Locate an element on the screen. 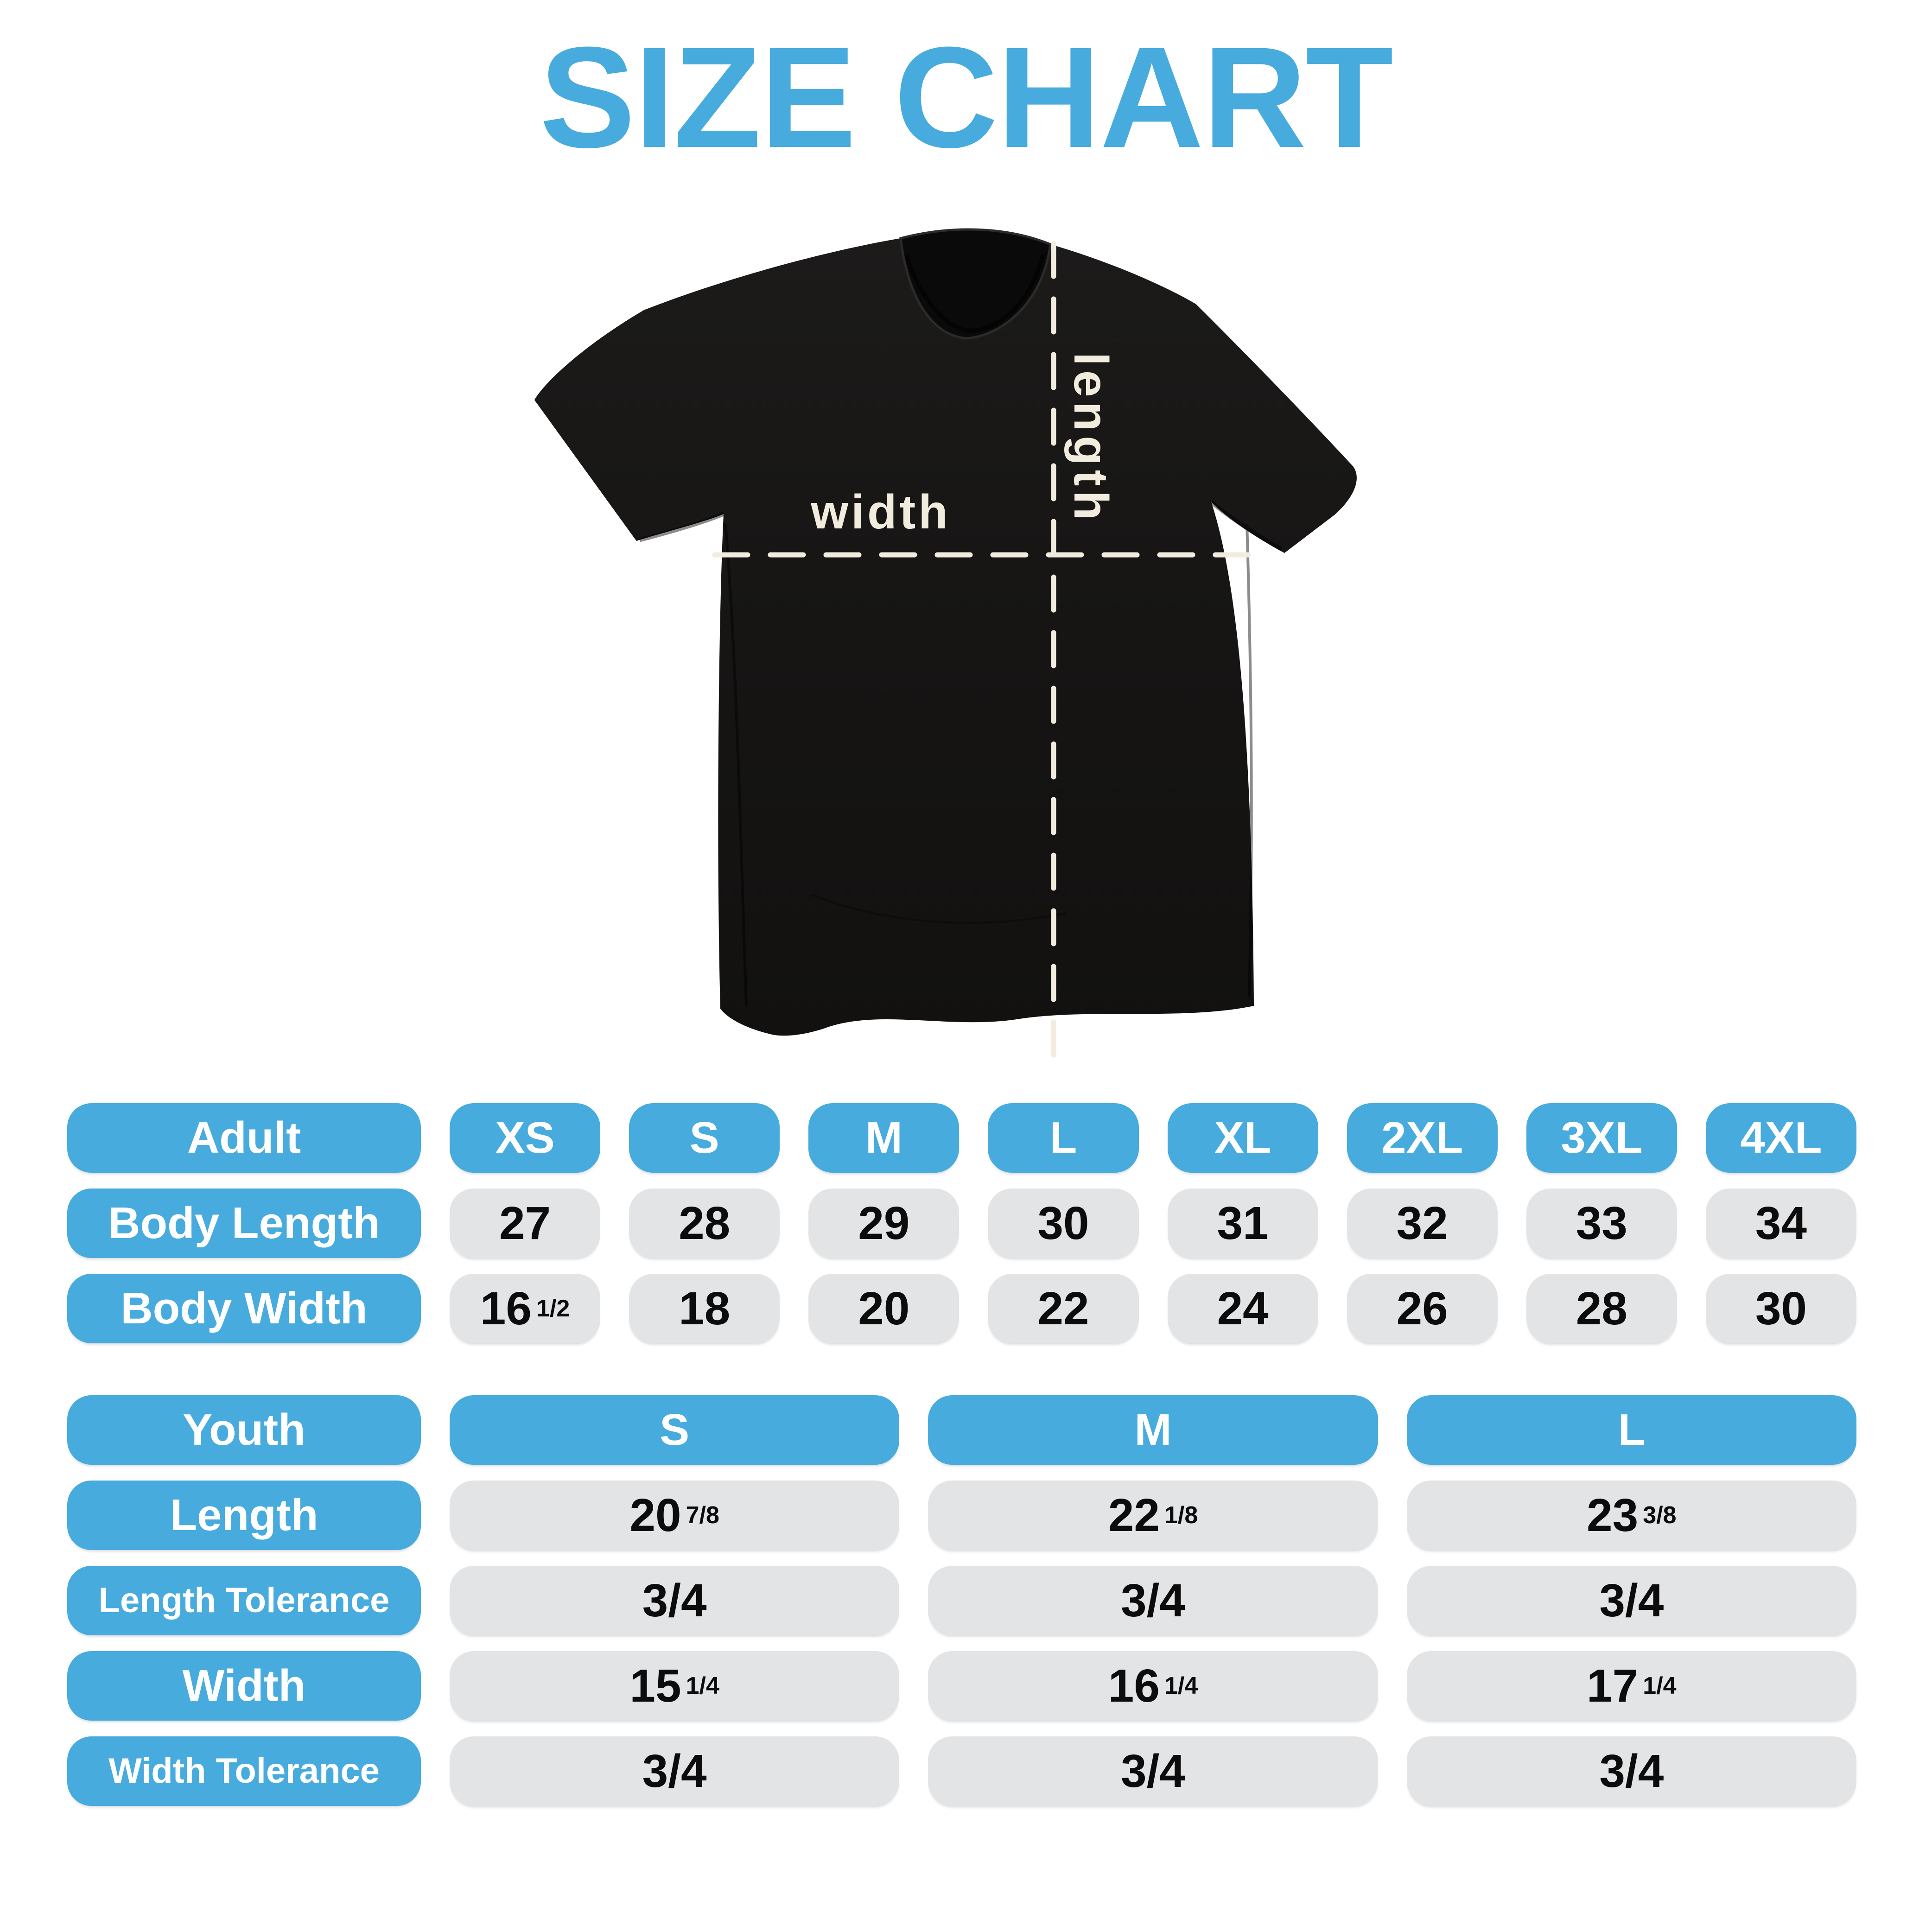 The width and height of the screenshot is (1932, 1932). table-cell: 20 is located at coordinates (884, 1308).